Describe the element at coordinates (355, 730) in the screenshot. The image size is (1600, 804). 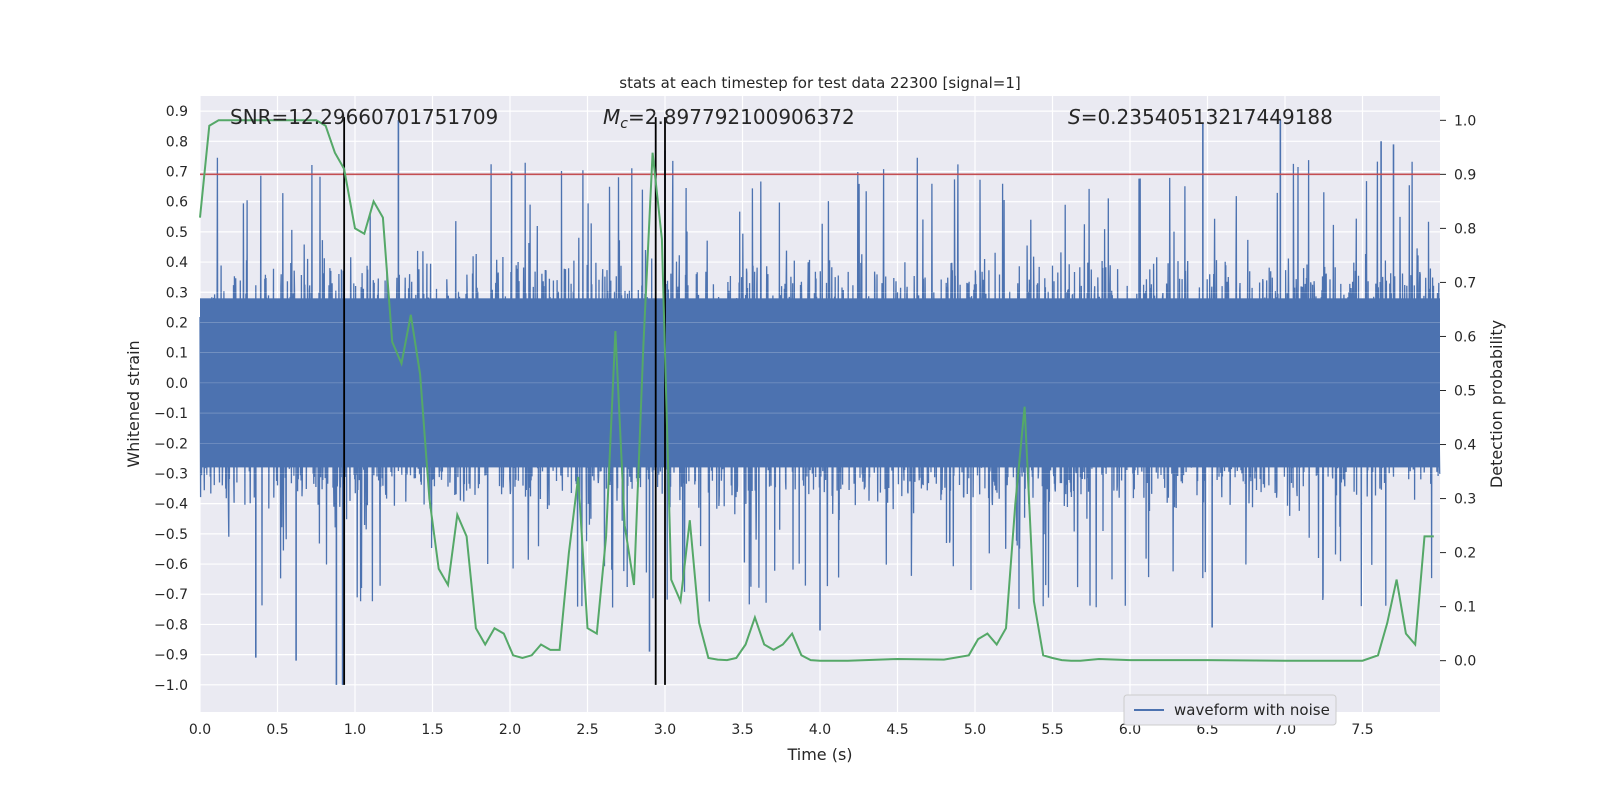
I see `x-tick-label: 1.0` at that location.